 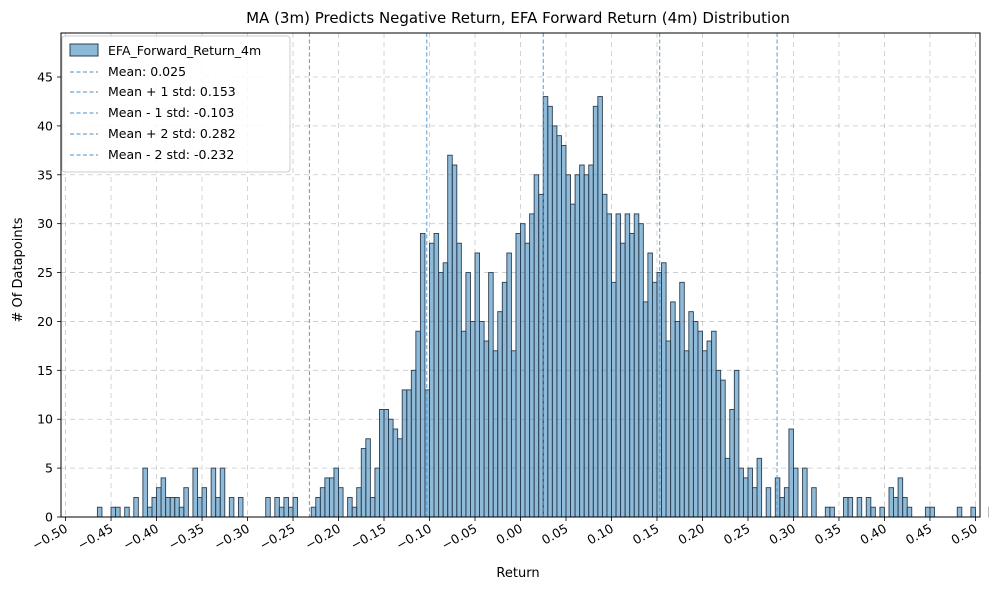 What do you see at coordinates (368, 537) in the screenshot?
I see `x-tick-label: −0.15` at bounding box center [368, 537].